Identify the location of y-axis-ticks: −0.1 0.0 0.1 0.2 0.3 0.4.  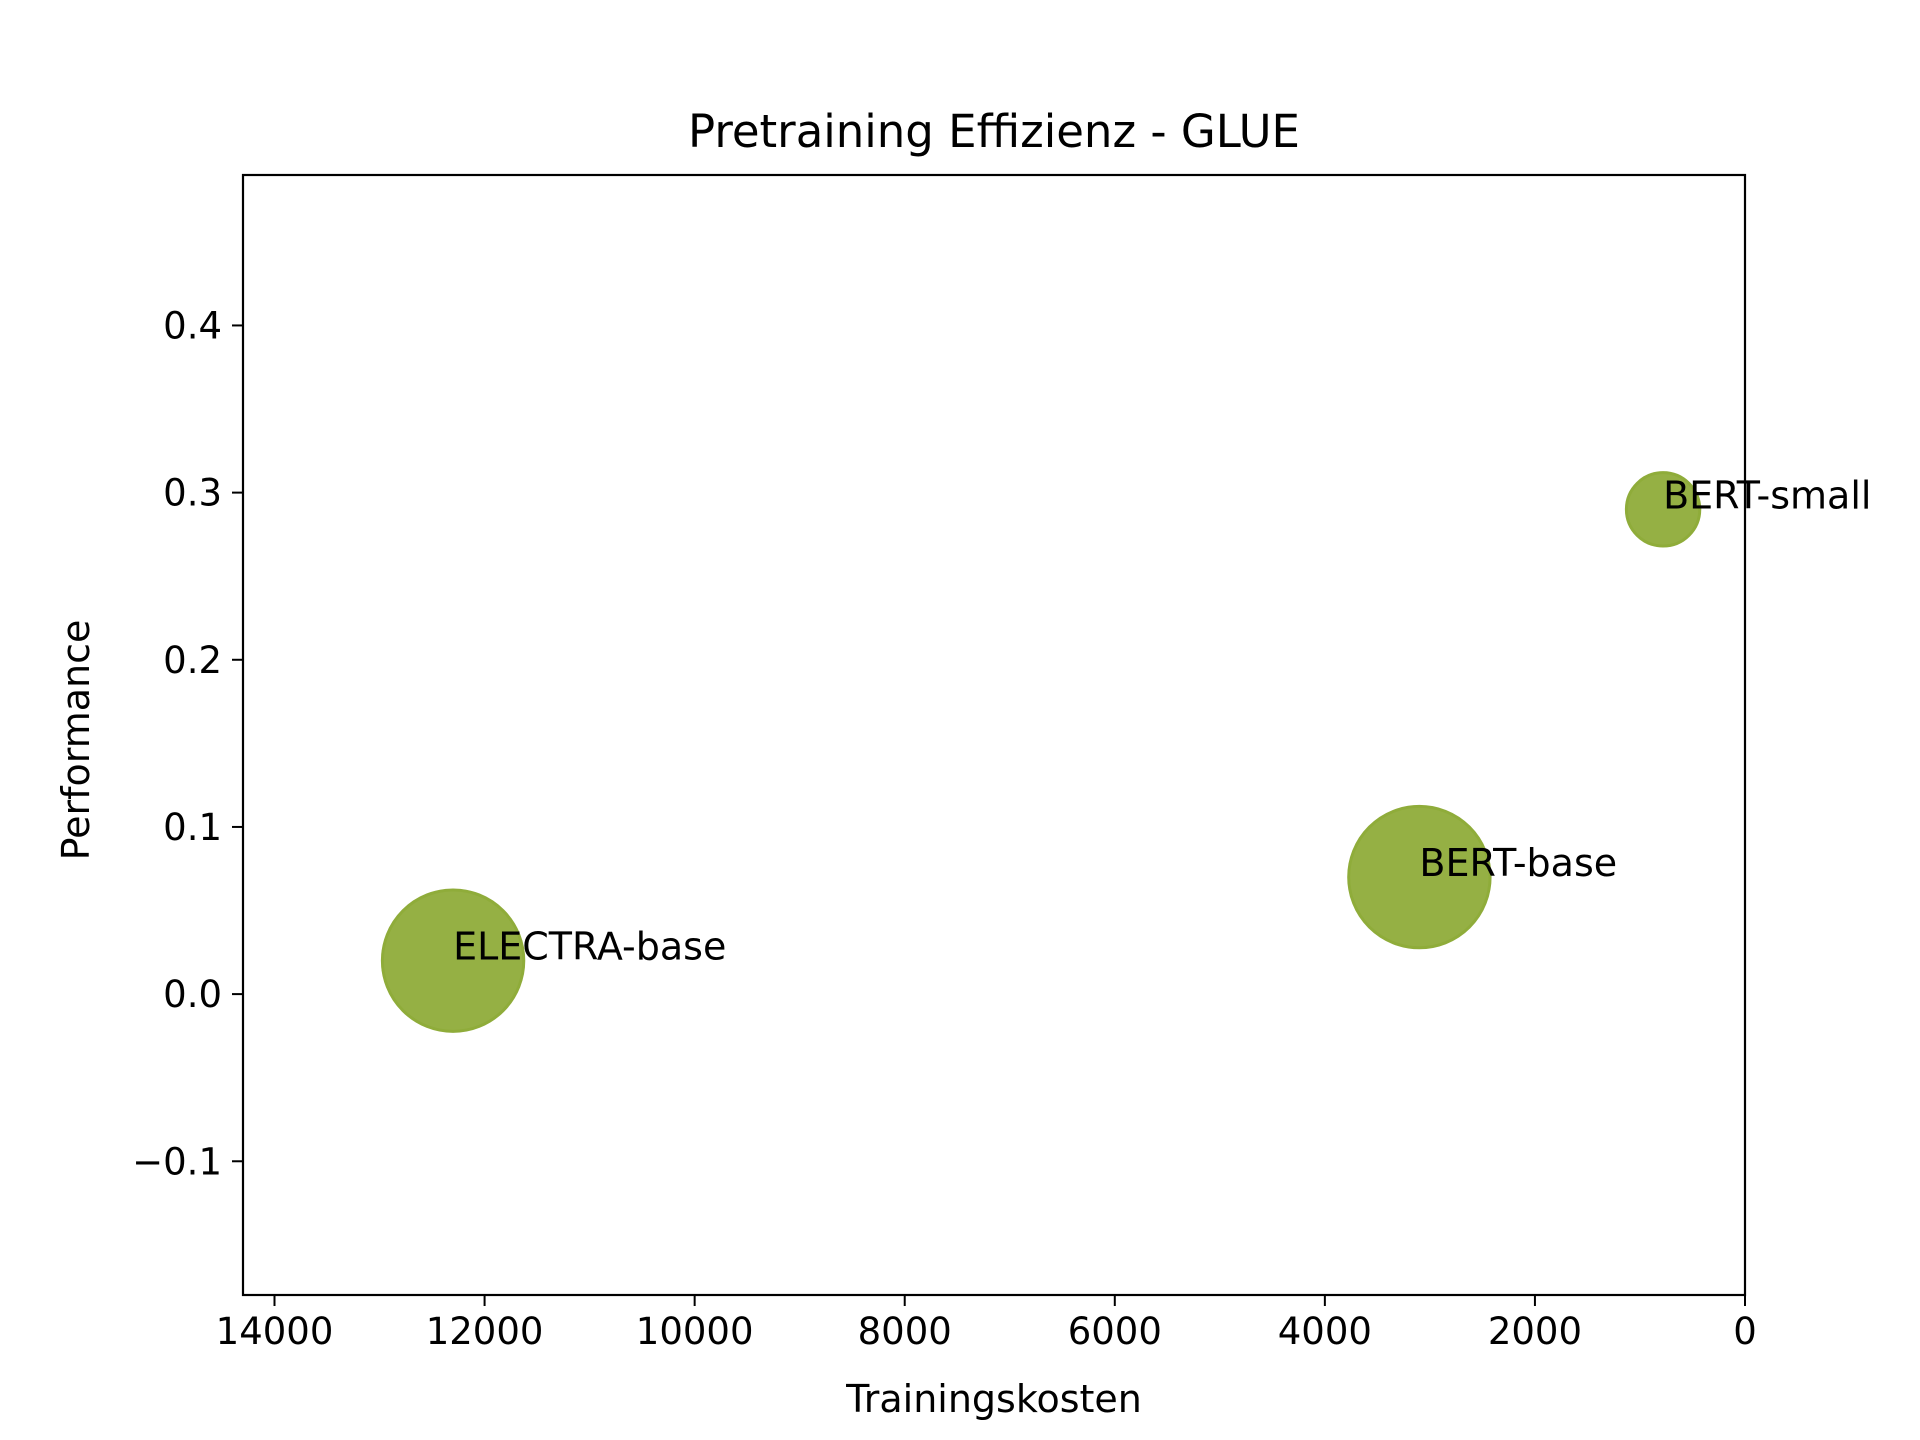
(187, 743).